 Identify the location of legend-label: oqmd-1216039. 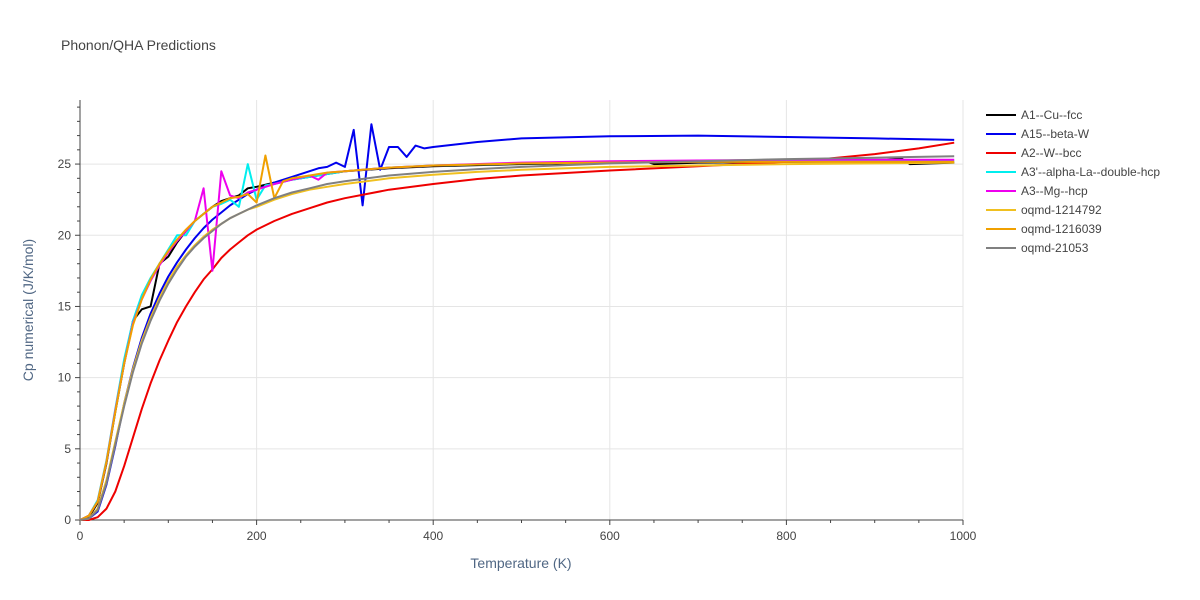
(1061, 229).